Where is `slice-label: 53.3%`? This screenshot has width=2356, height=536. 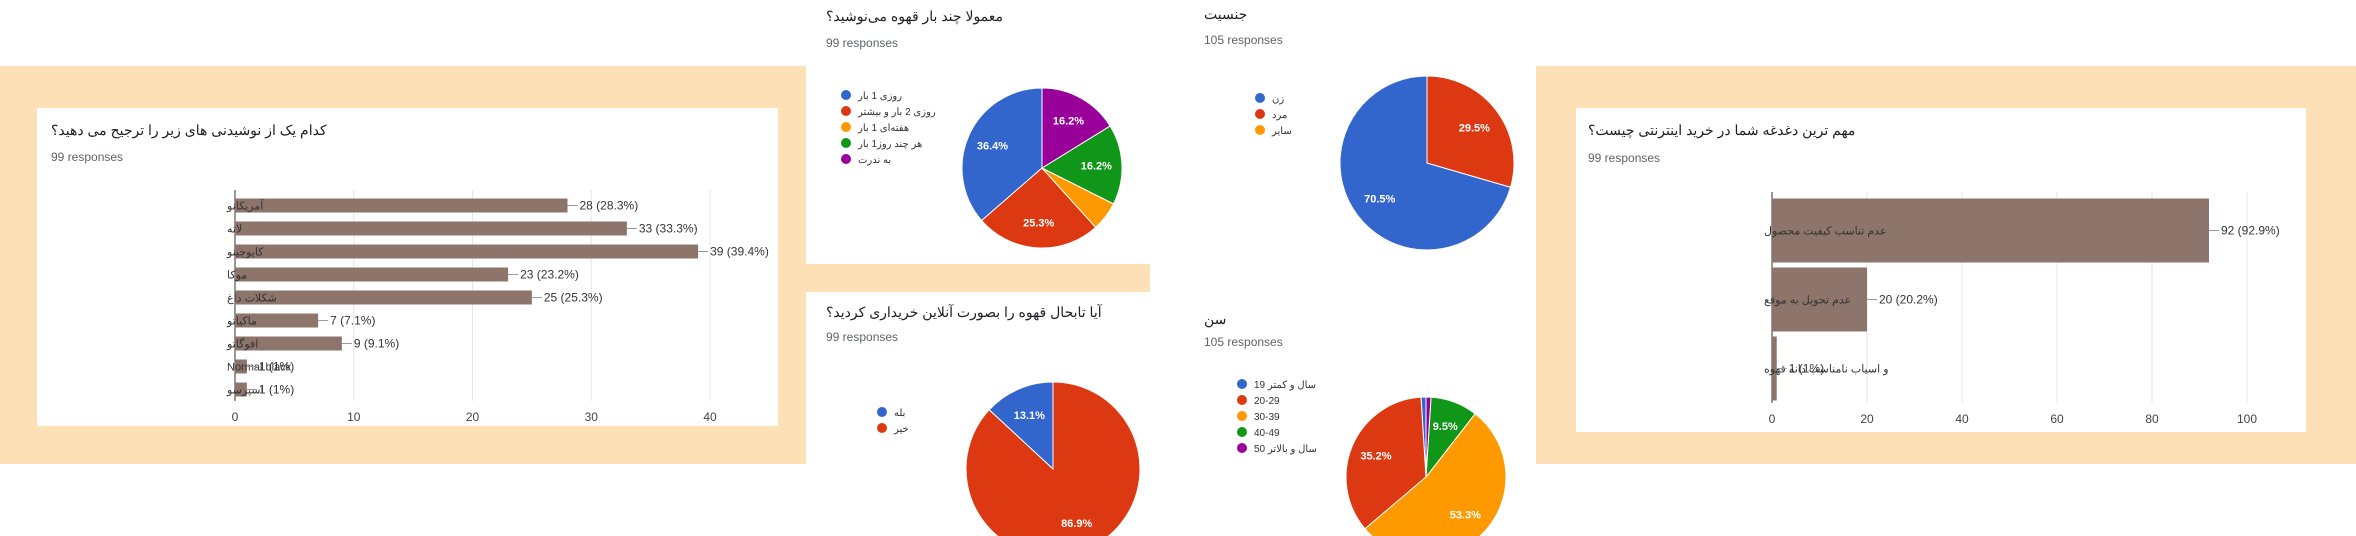
slice-label: 53.3% is located at coordinates (1465, 516).